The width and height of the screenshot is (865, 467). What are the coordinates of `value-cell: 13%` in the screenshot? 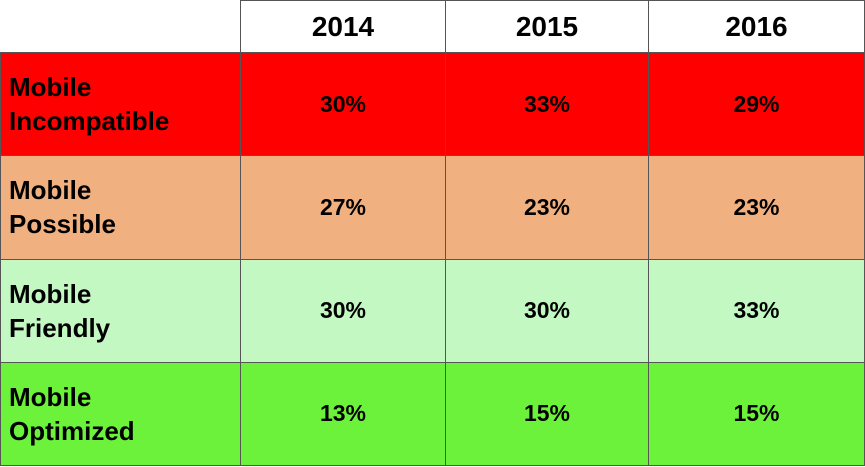 It's located at (343, 414).